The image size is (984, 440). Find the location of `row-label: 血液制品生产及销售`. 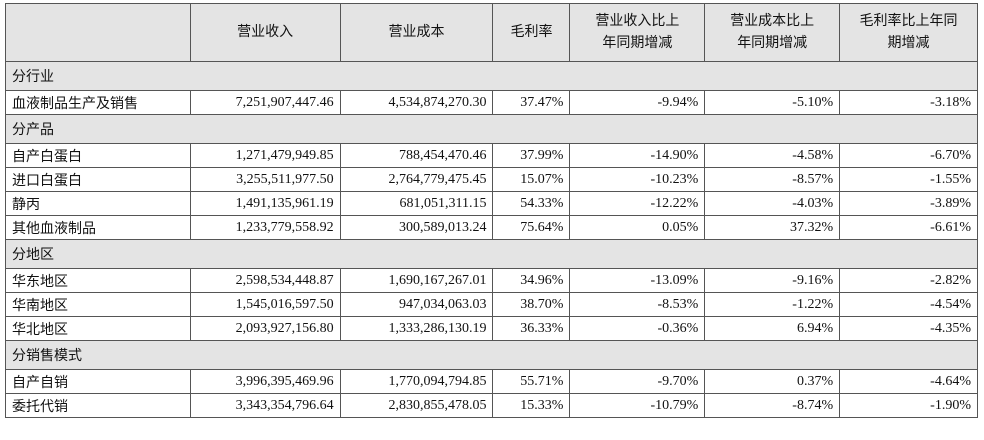

row-label: 血液制品生产及销售 is located at coordinates (98, 102).